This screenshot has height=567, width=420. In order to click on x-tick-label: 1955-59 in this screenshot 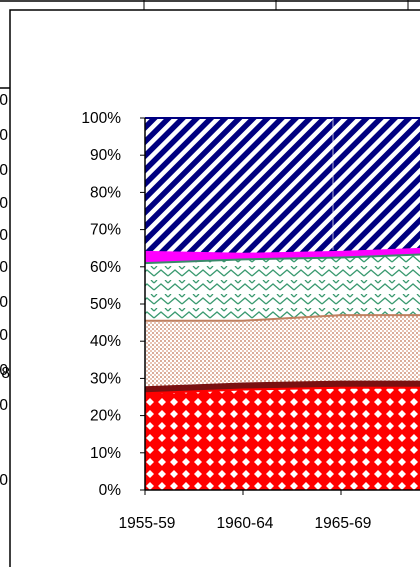, I will do `click(147, 523)`.